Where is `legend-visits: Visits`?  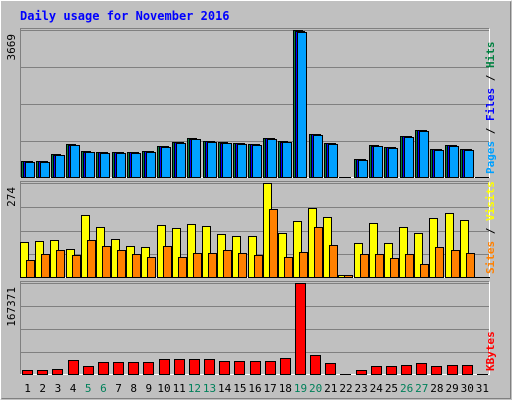 legend-visits: Visits is located at coordinates (490, 201).